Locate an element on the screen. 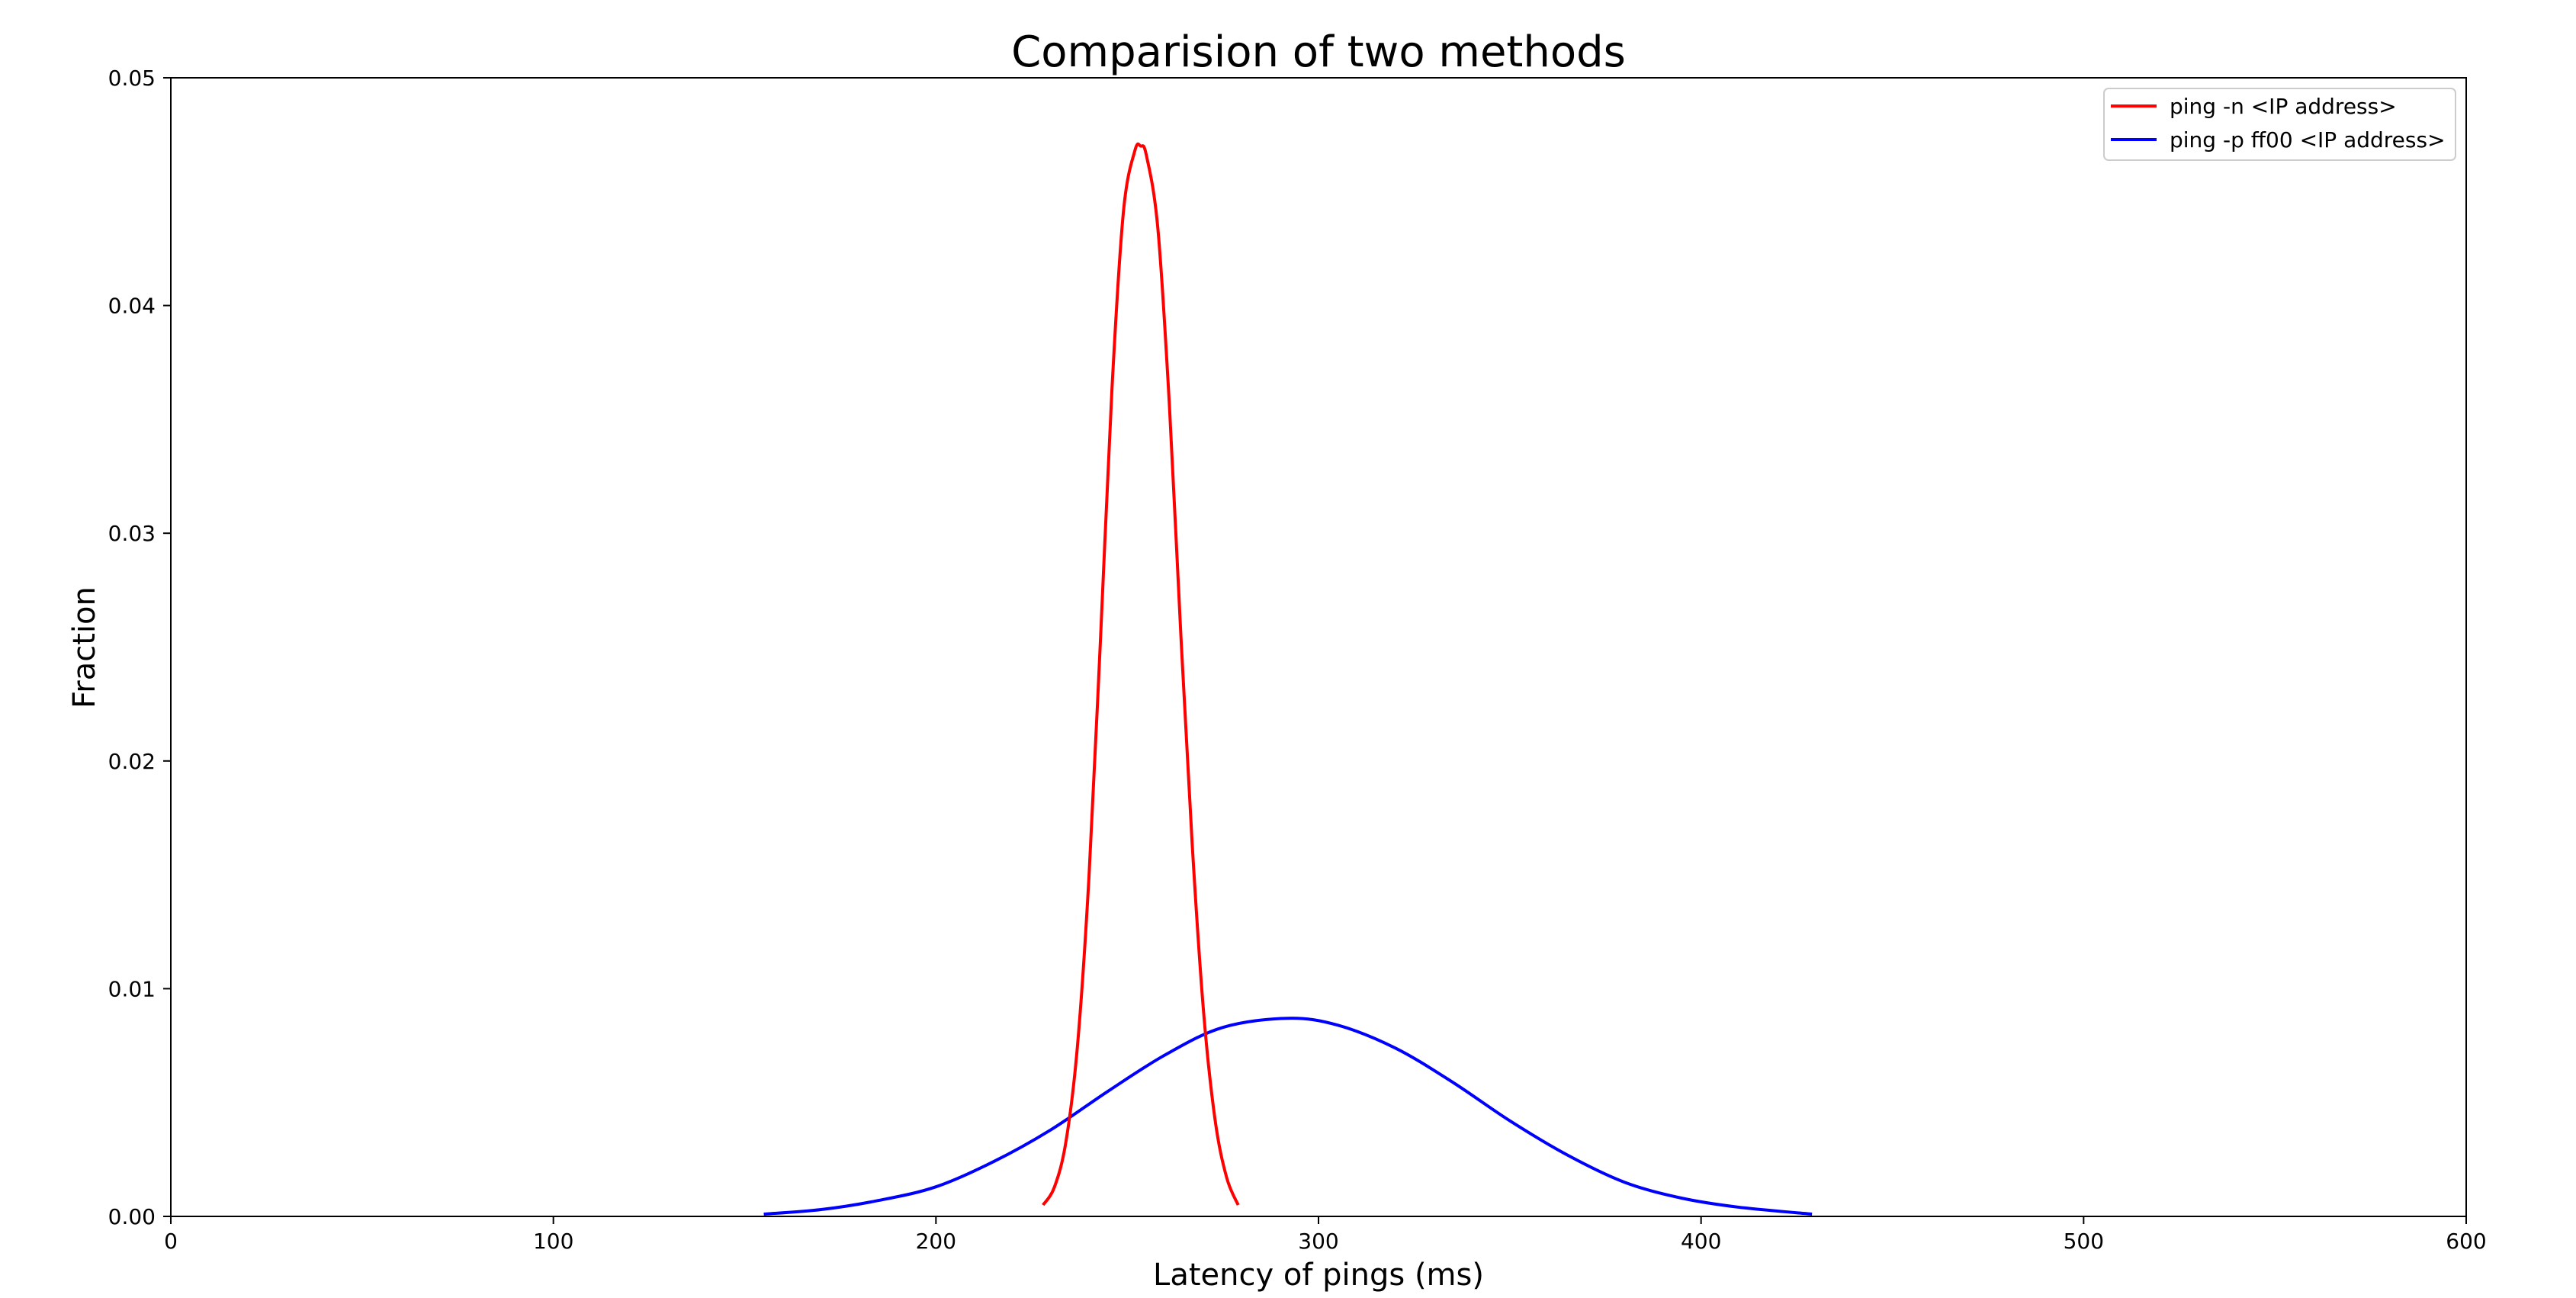 The width and height of the screenshot is (2576, 1298). y-tick-label: 0.03 is located at coordinates (132, 533).